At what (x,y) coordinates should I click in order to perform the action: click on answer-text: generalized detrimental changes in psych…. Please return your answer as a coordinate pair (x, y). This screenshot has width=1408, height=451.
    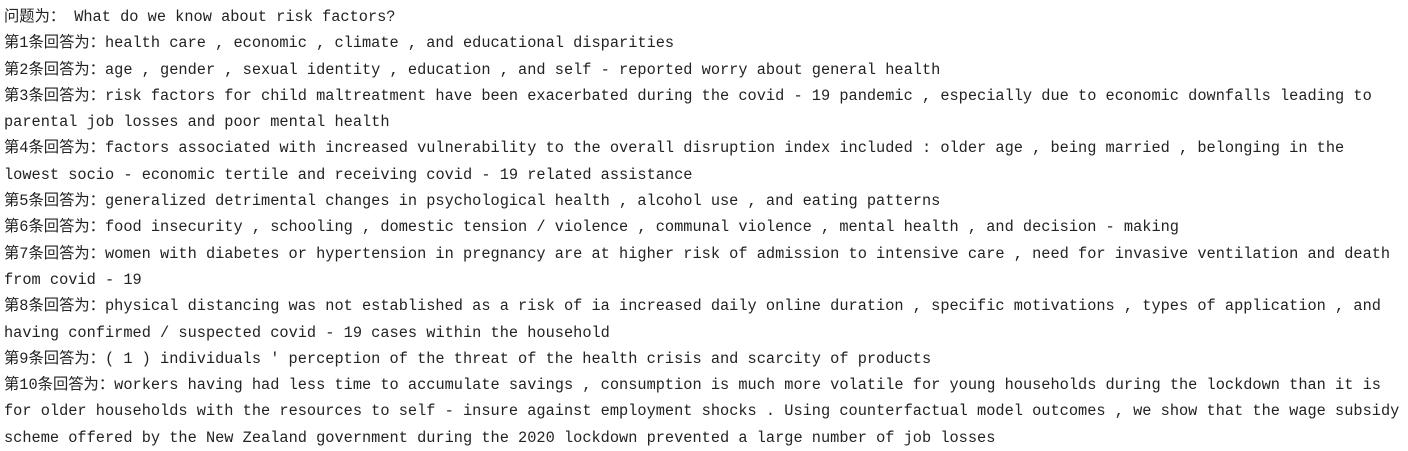
    Looking at the image, I should click on (522, 201).